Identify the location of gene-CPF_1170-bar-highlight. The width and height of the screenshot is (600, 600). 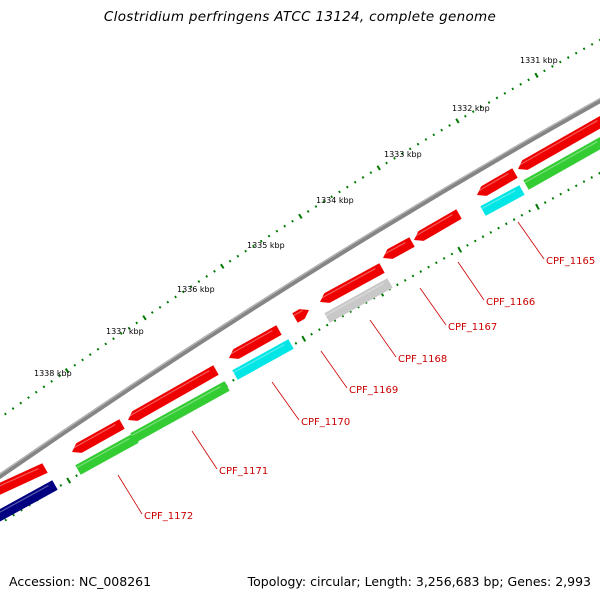
(250, 343).